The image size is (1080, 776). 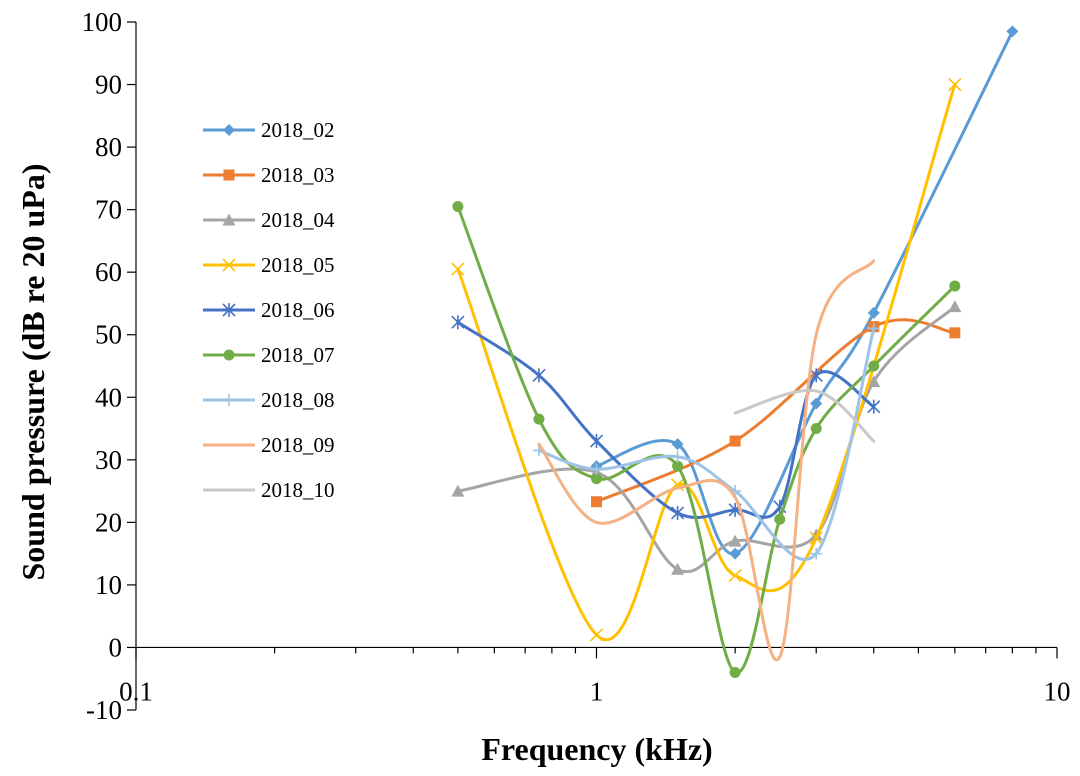 I want to click on y-tick-label: 30, so click(x=108, y=460).